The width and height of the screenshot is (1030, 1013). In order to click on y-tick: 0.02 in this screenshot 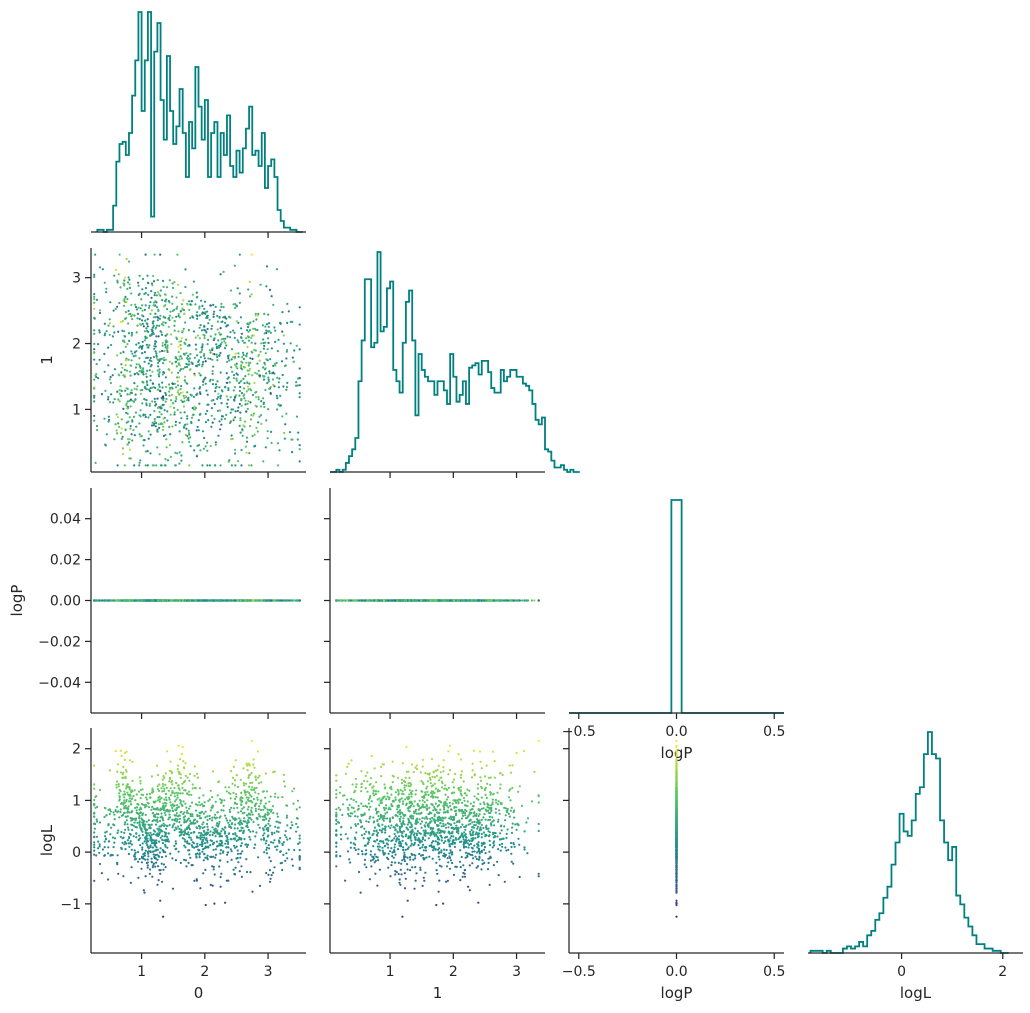, I will do `click(70, 561)`.